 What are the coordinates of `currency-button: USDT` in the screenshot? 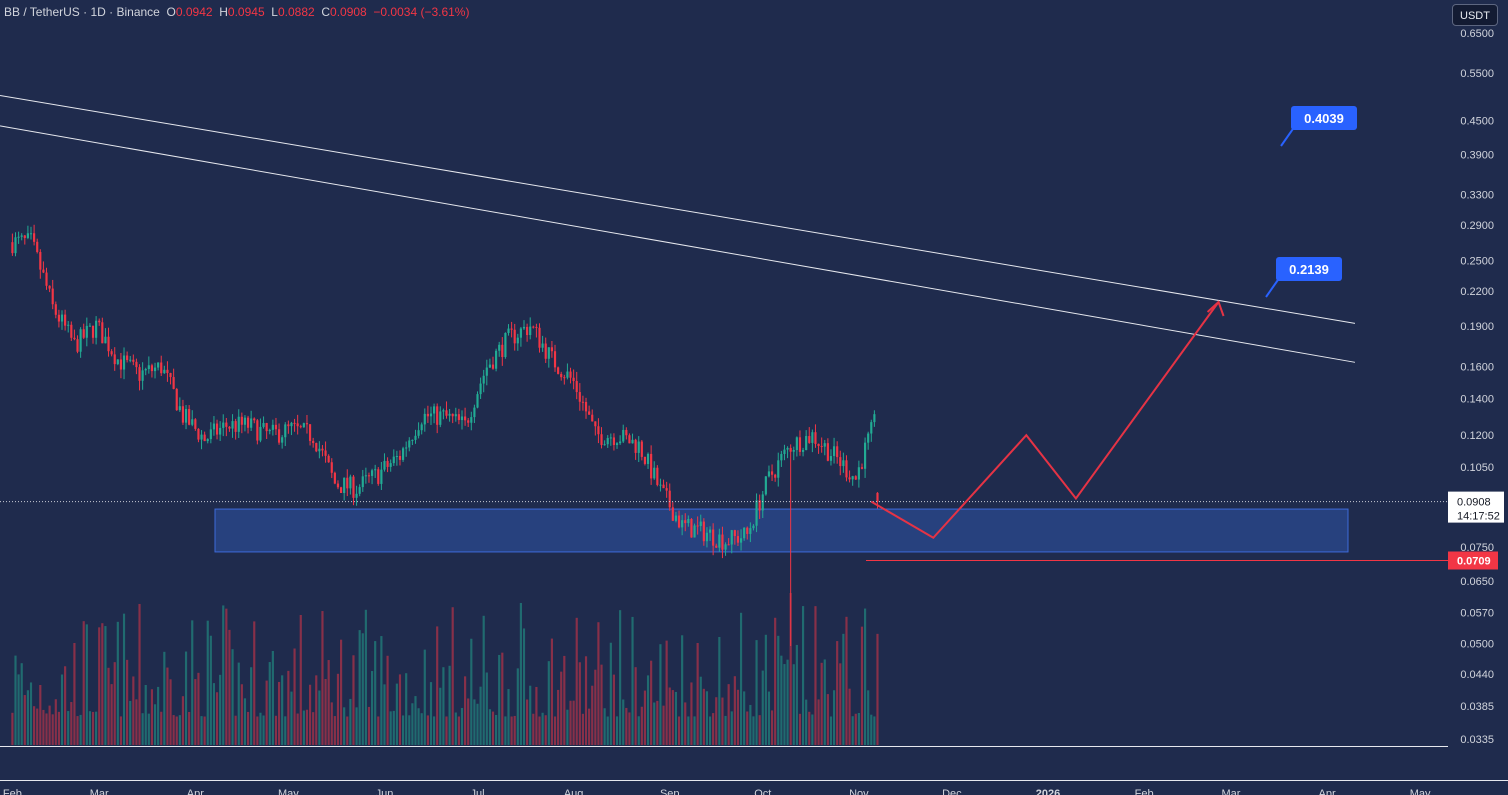 It's located at (1475, 15).